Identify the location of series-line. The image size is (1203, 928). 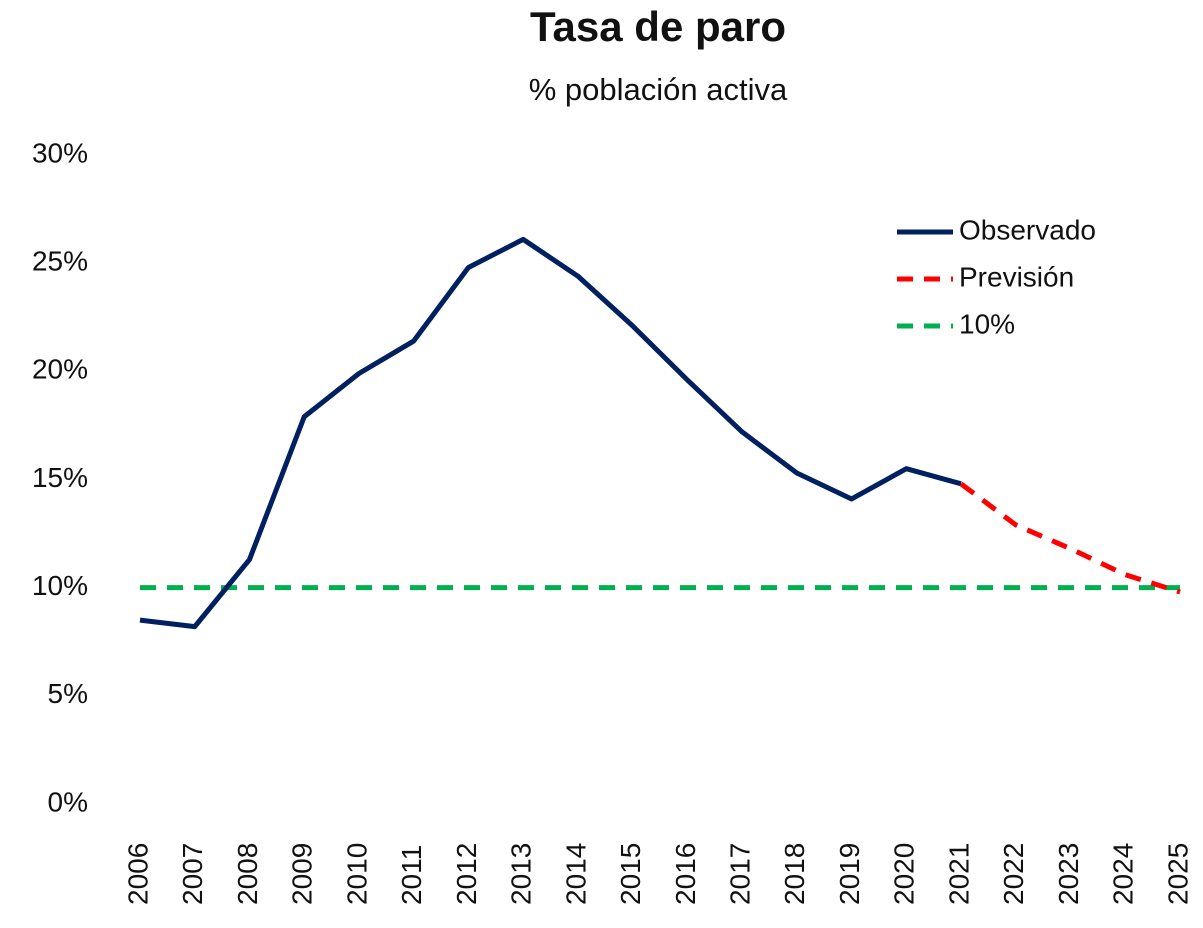
(1070, 538).